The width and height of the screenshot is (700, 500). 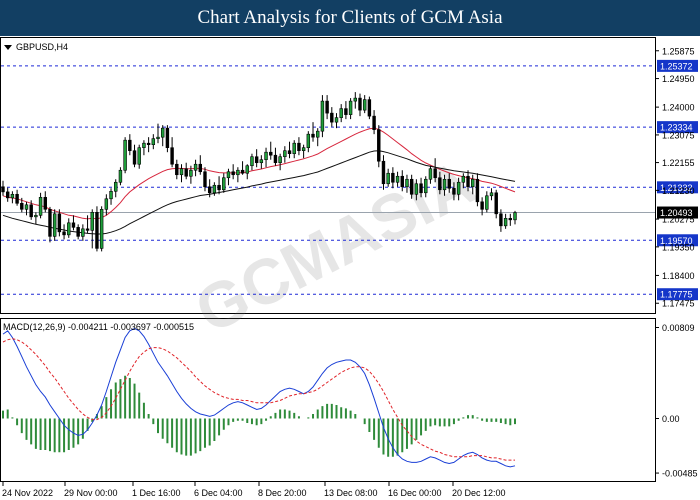 I want to click on time-tick-label: 29 Nov 00:00, so click(x=91, y=493).